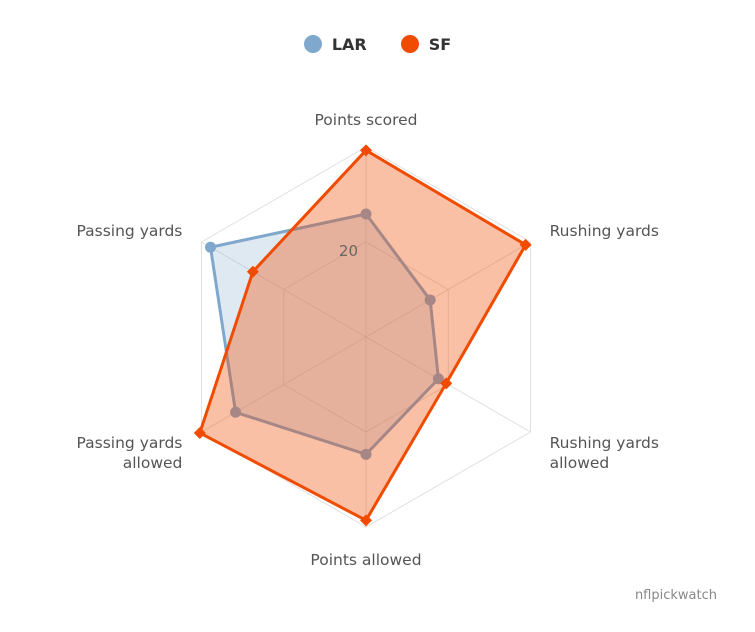 The image size is (755, 632). What do you see at coordinates (252, 271) in the screenshot?
I see `data-point-sf-passing-yards` at bounding box center [252, 271].